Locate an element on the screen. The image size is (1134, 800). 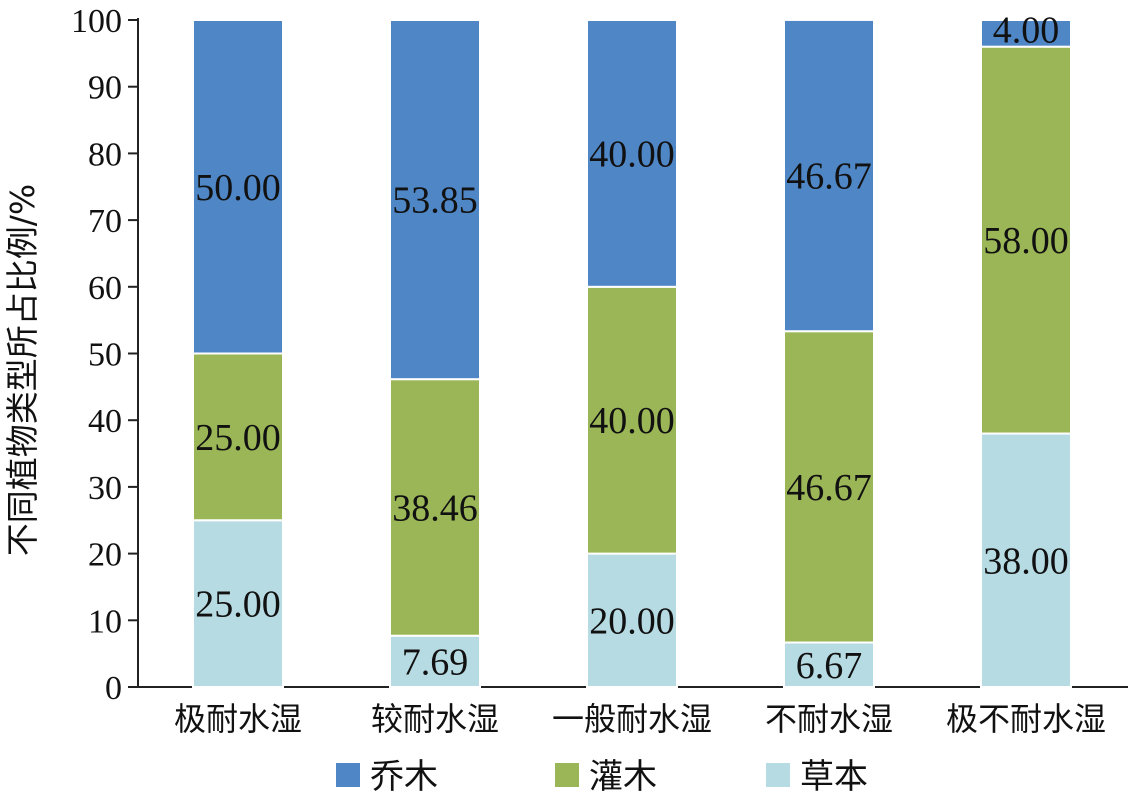
legend: 乔木 灌木 草本 is located at coordinates (602, 777).